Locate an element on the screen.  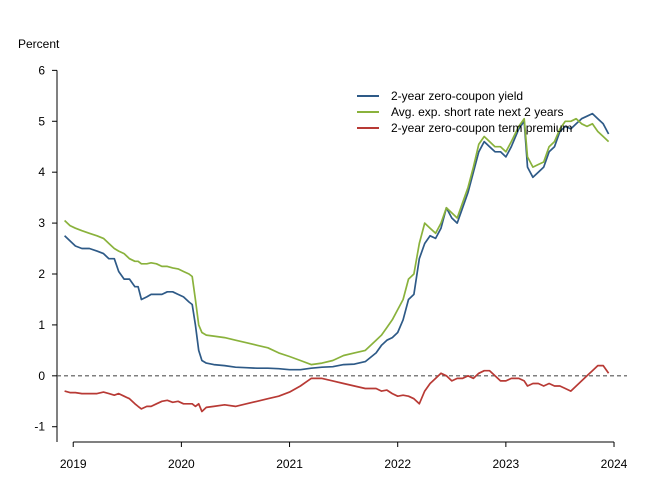
y-tick-label: 5 is located at coordinates (41, 121).